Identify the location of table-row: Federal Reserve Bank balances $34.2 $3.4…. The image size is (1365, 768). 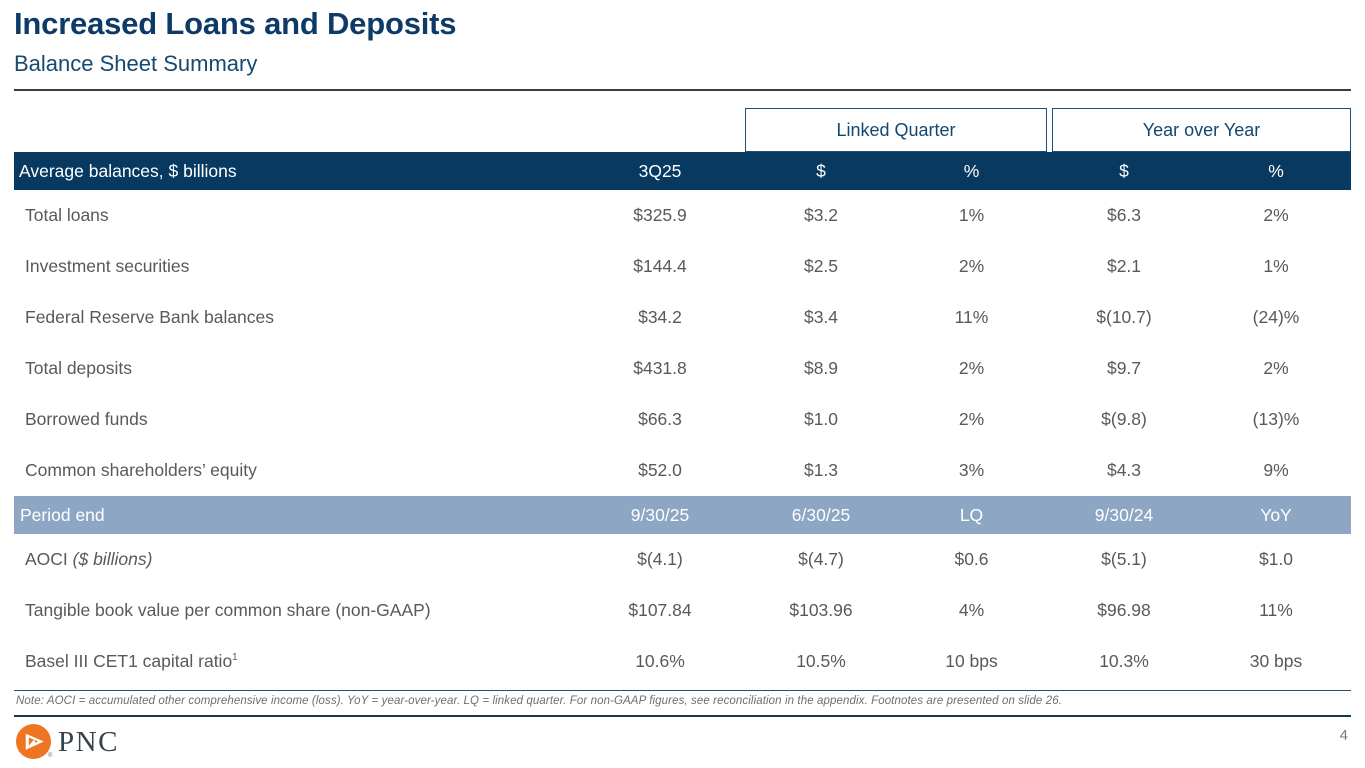
(682, 317).